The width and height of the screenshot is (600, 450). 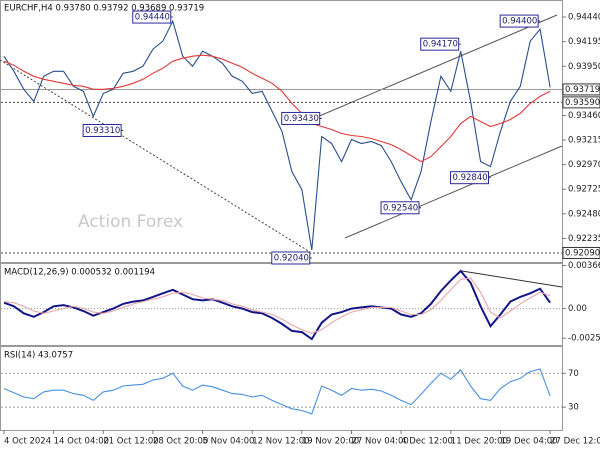 I want to click on y-tick-label: 0.92725, so click(x=584, y=190).